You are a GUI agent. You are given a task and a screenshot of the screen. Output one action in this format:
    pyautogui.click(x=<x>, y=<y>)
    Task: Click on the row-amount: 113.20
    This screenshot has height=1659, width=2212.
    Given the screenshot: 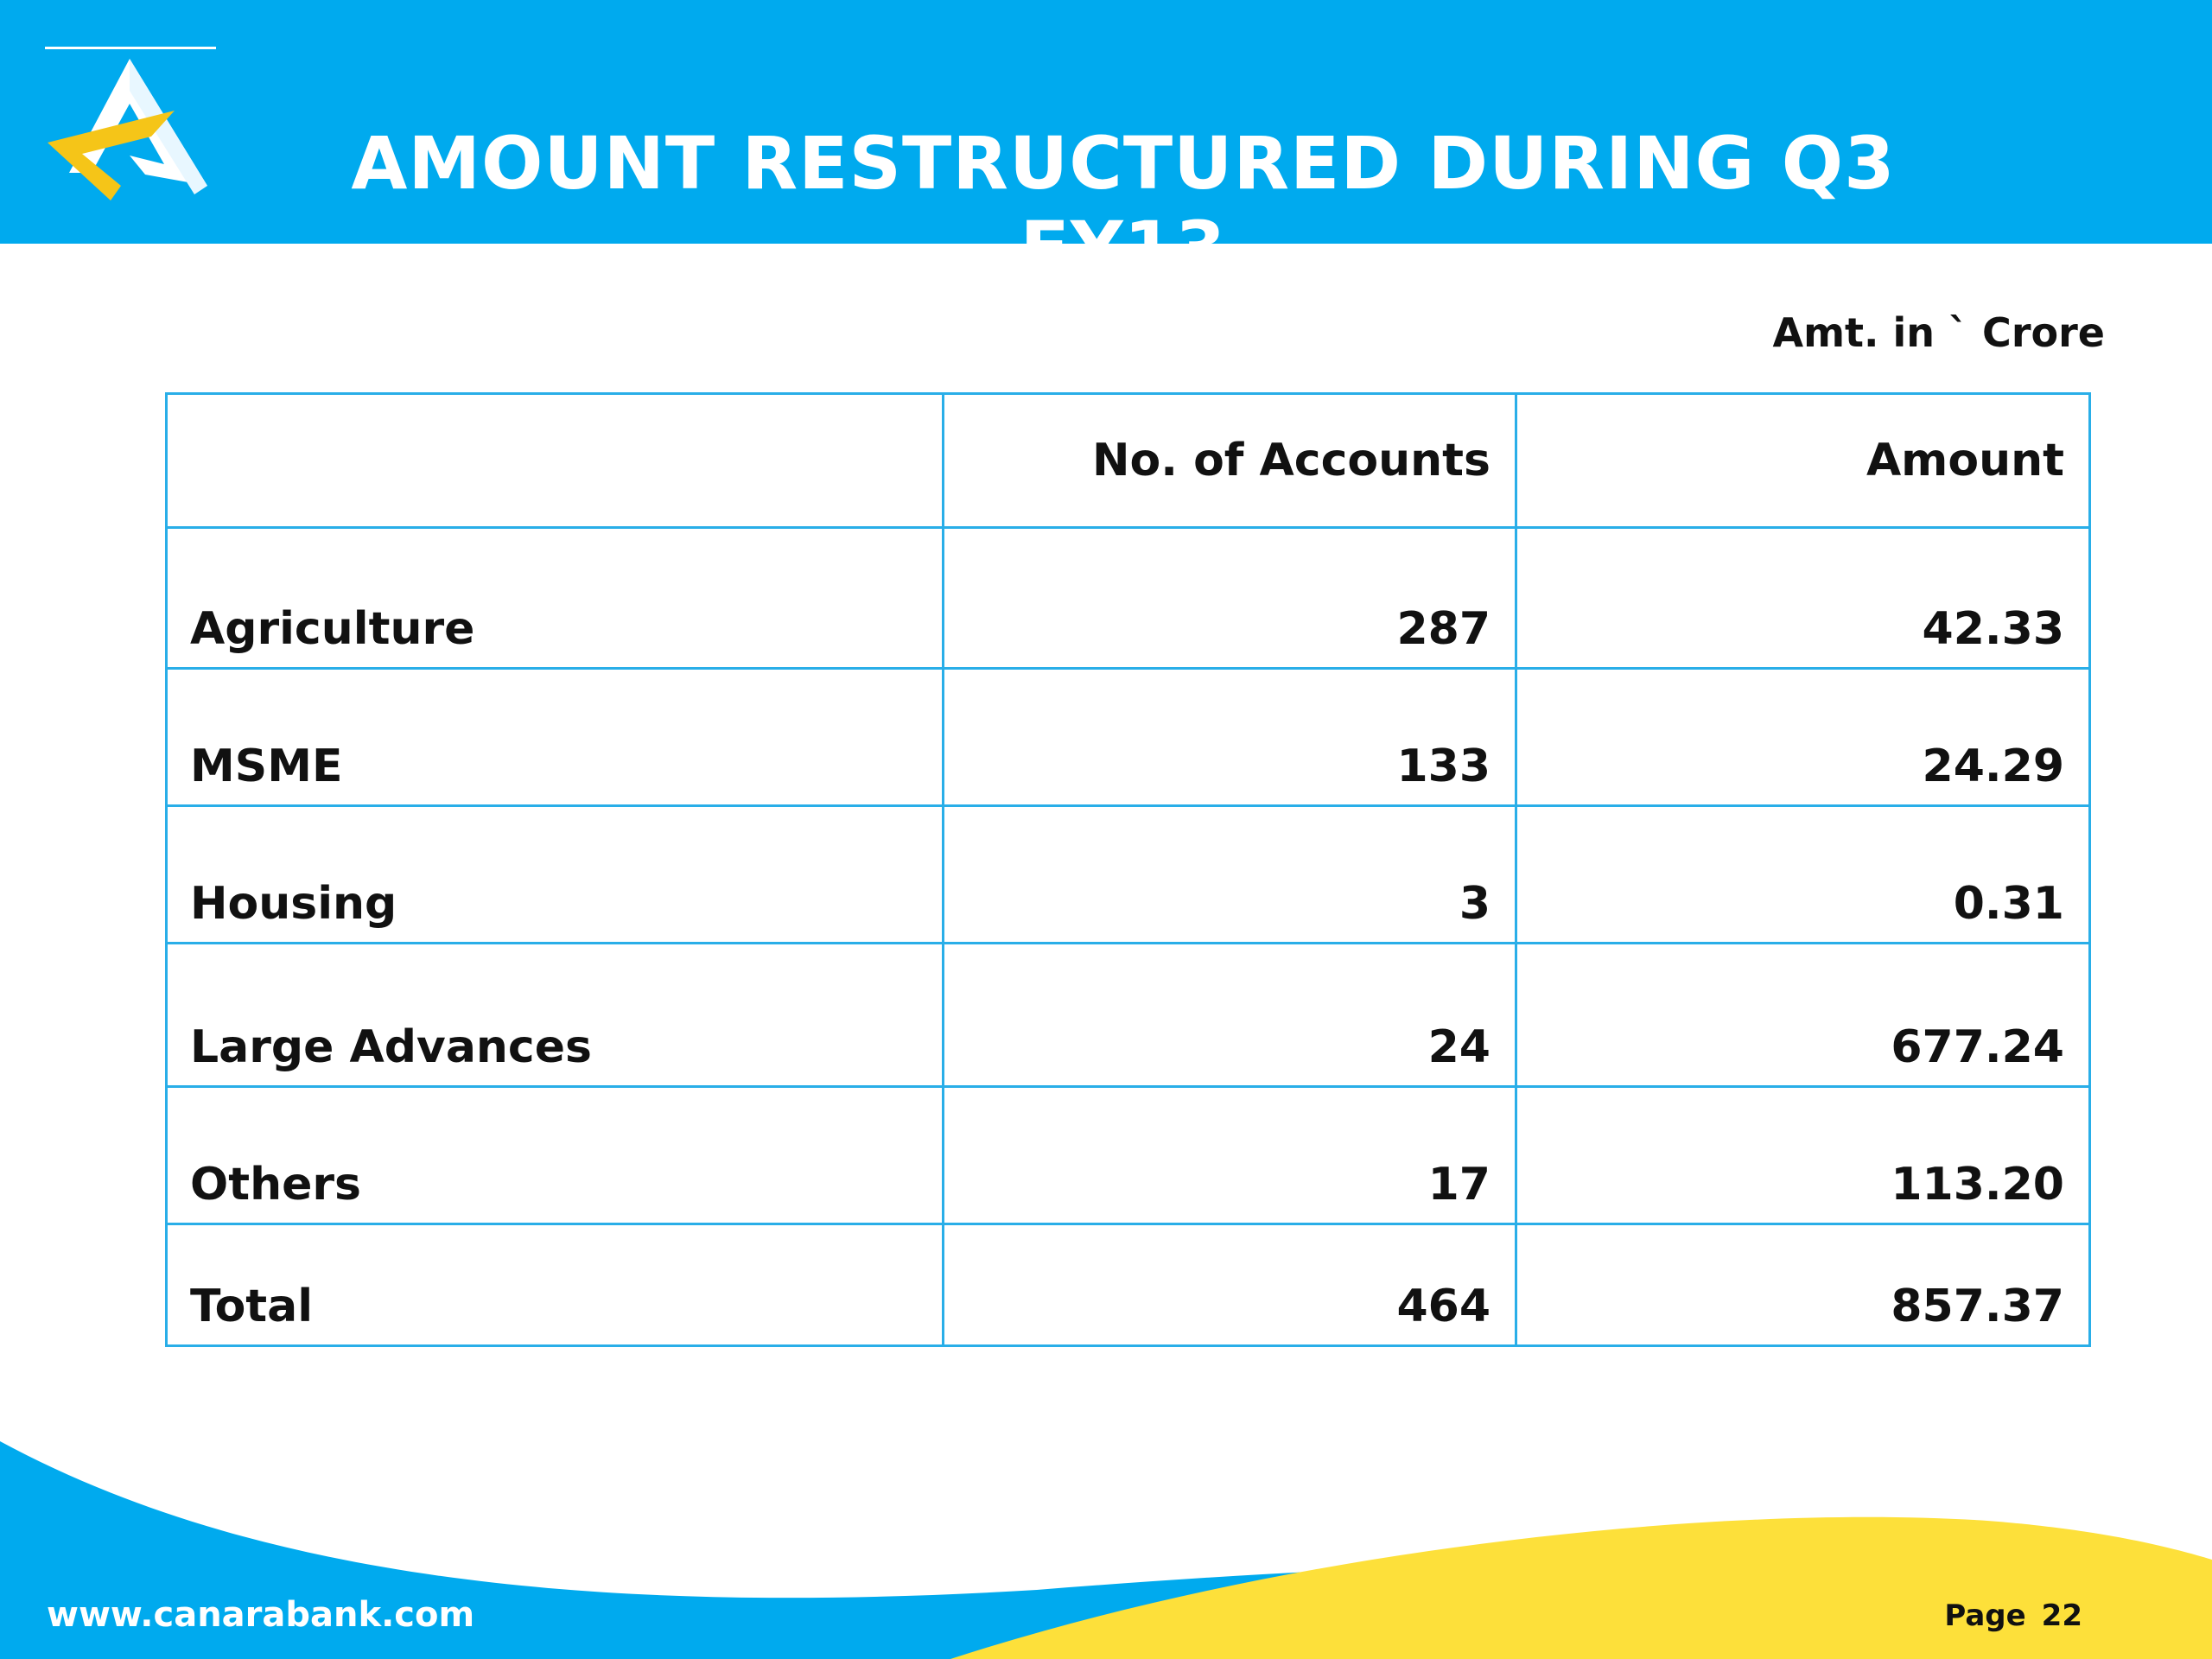 What is the action you would take?
    pyautogui.click(x=1803, y=1155)
    